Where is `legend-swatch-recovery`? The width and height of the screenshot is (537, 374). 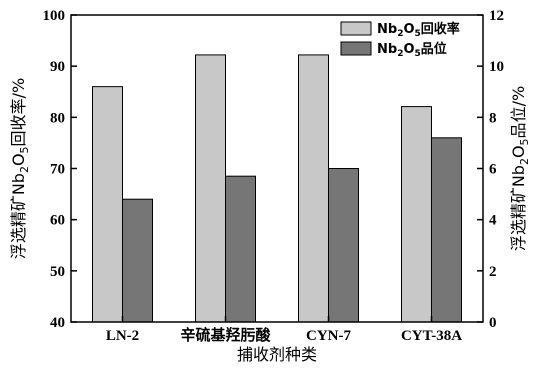 legend-swatch-recovery is located at coordinates (356, 28).